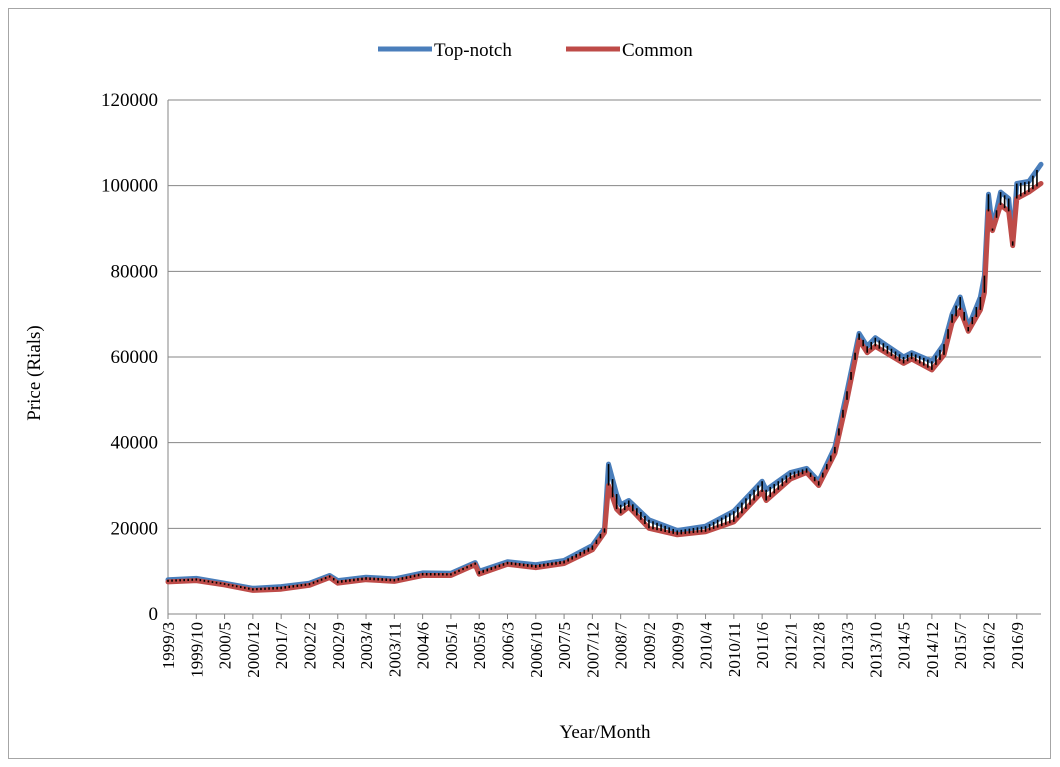  What do you see at coordinates (932, 650) in the screenshot?
I see `x-tick-label: 2014/12` at bounding box center [932, 650].